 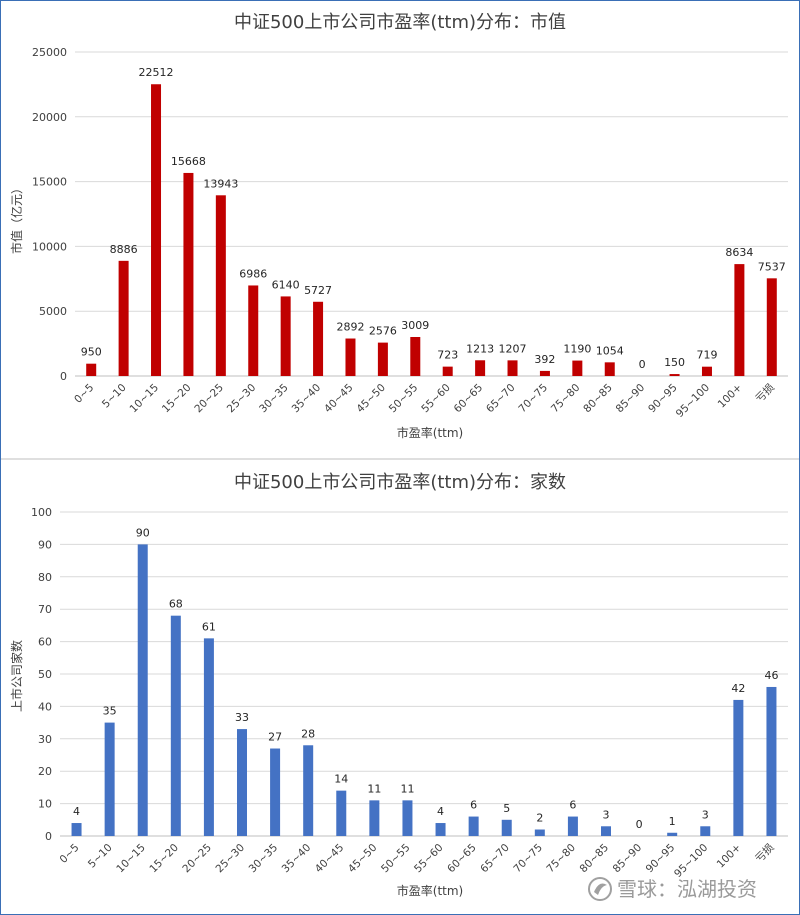 I want to click on x-tick-label: 95~100, so click(x=693, y=401).